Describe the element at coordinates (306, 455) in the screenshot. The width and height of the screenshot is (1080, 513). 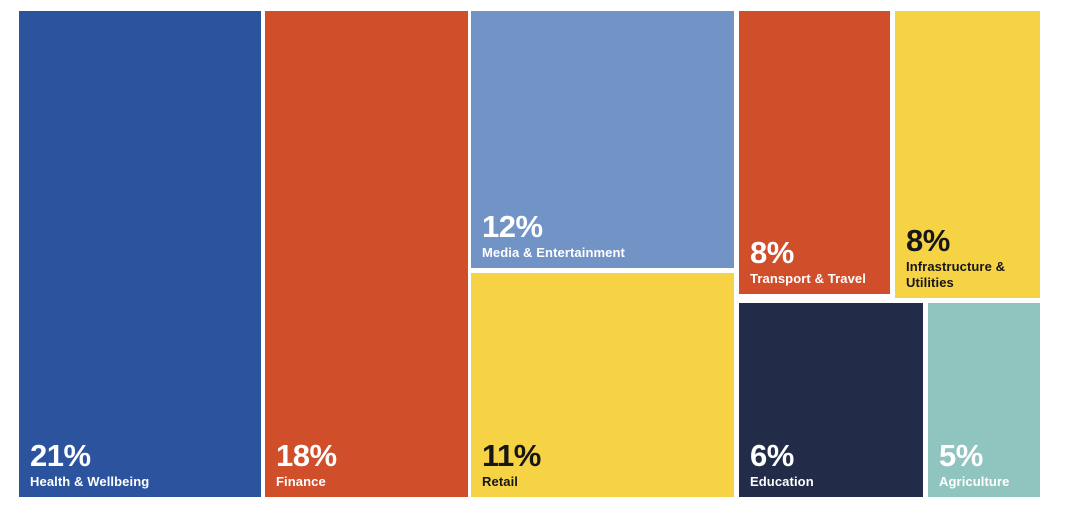
I see `tile-percent: 18%` at that location.